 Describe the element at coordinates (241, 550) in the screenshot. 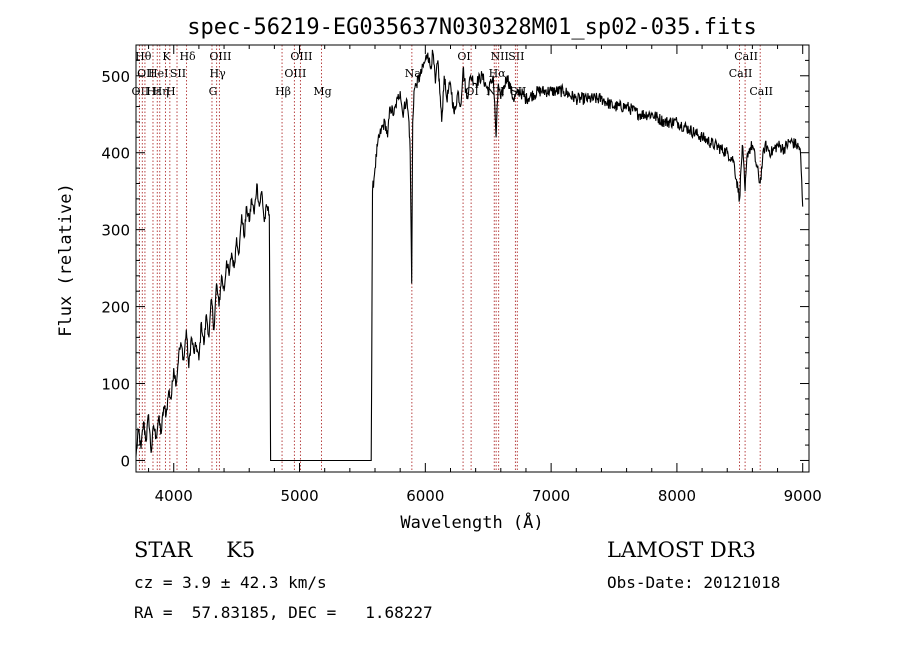

I see `subclass-label: K5` at that location.